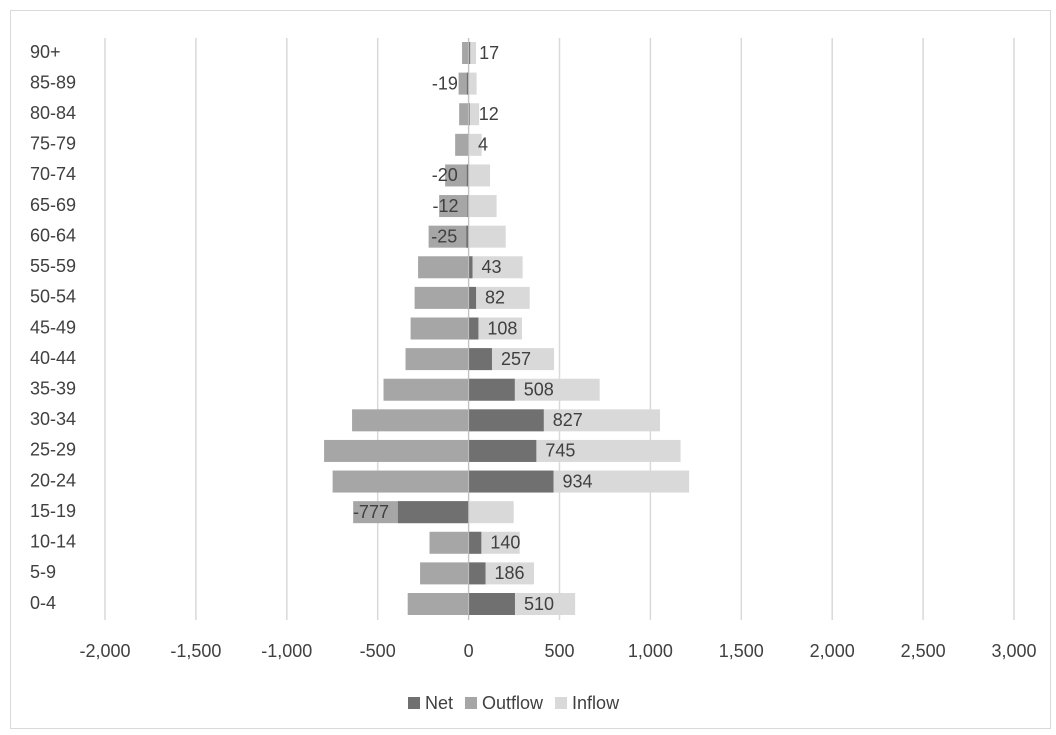 Image resolution: width=1056 pixels, height=735 pixels. What do you see at coordinates (53, 144) in the screenshot?
I see `y-tick-label: 75-79` at bounding box center [53, 144].